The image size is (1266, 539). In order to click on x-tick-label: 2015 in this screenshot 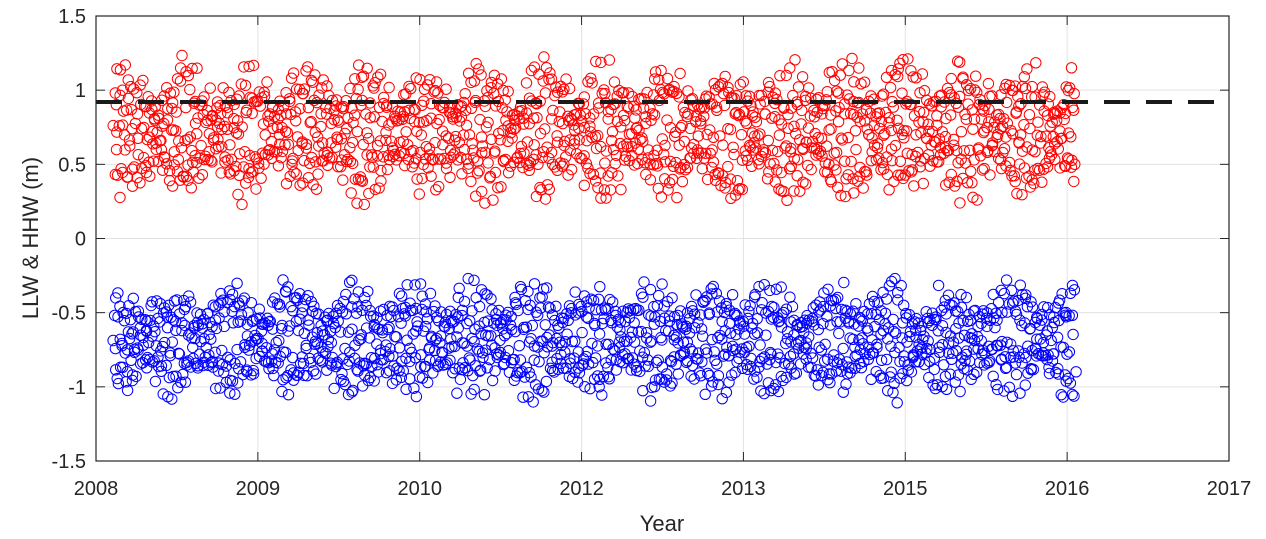, I will do `click(905, 489)`.